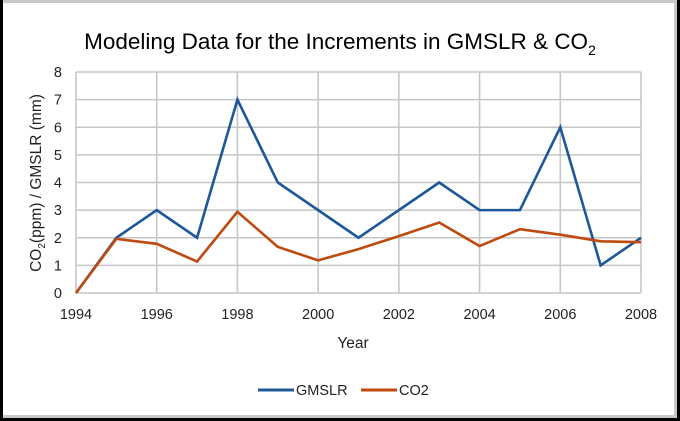  What do you see at coordinates (58, 266) in the screenshot?
I see `y-tick-label: 1` at bounding box center [58, 266].